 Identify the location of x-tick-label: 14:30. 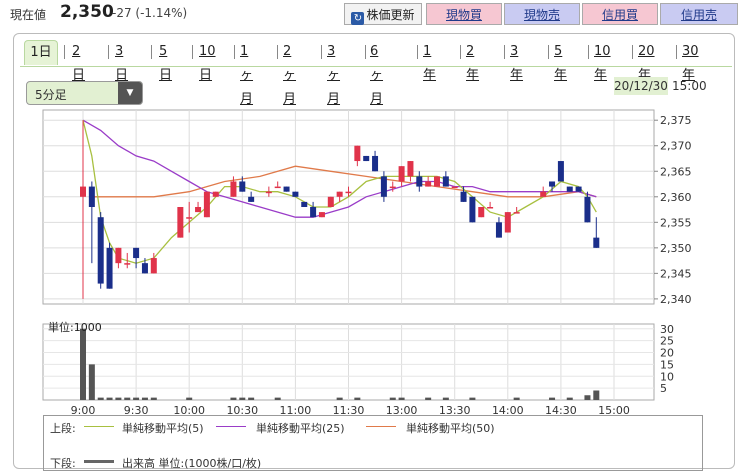
(561, 410).